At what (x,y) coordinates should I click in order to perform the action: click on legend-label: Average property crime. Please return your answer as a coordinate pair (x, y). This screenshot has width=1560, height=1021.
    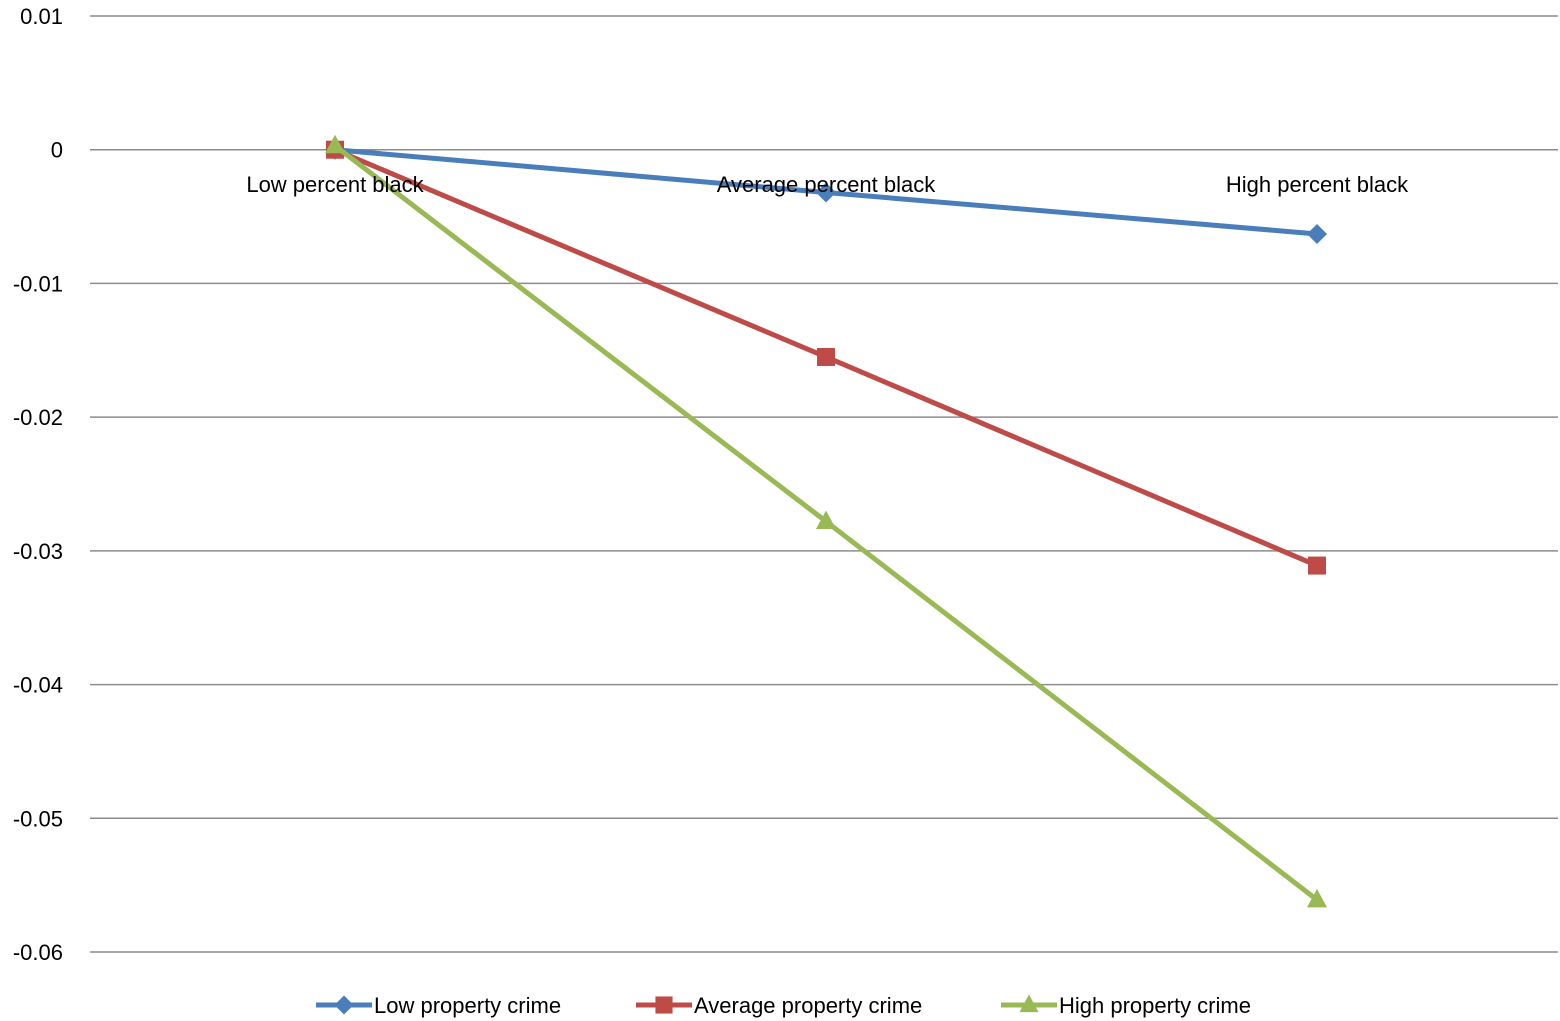
    Looking at the image, I should click on (808, 1005).